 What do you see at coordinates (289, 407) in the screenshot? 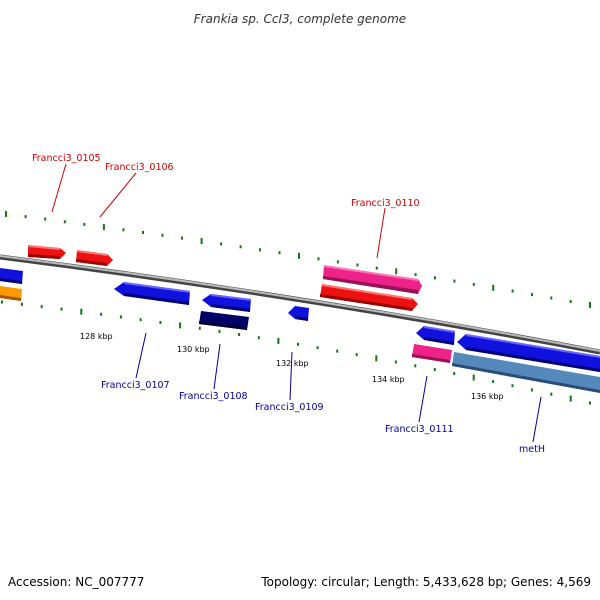
I see `gene-label-francci3-0109: Francci3_0109` at bounding box center [289, 407].